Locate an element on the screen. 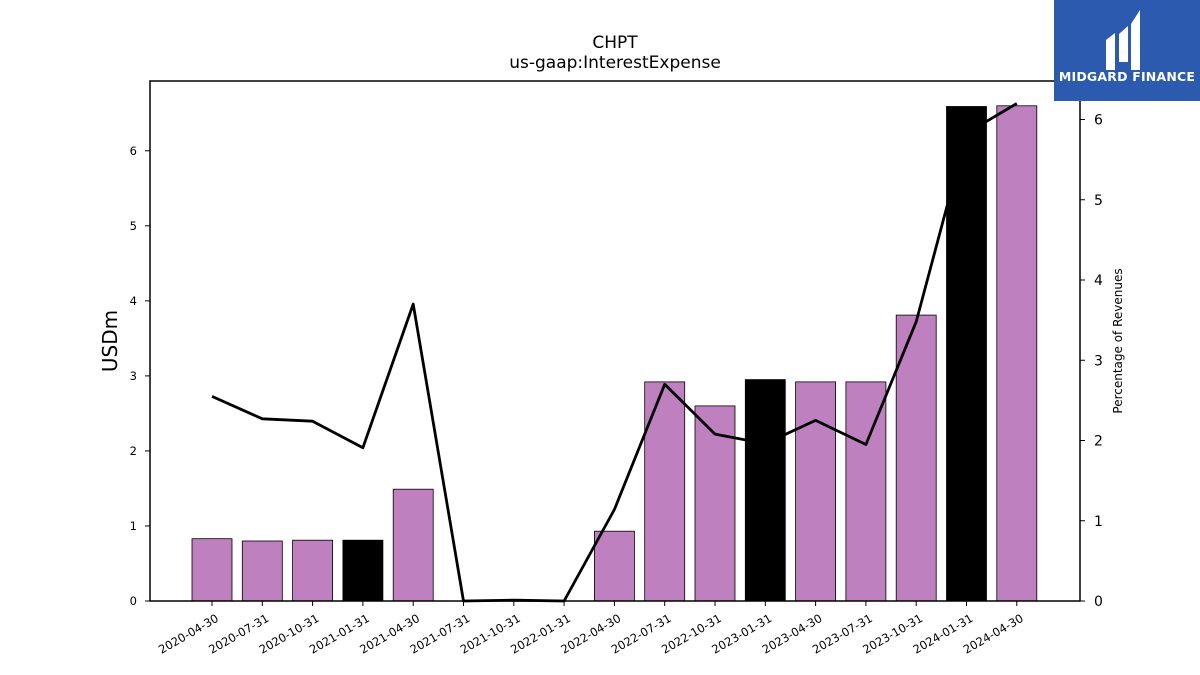  y2-axis-label: Percentage of Revenues is located at coordinates (1118, 340).